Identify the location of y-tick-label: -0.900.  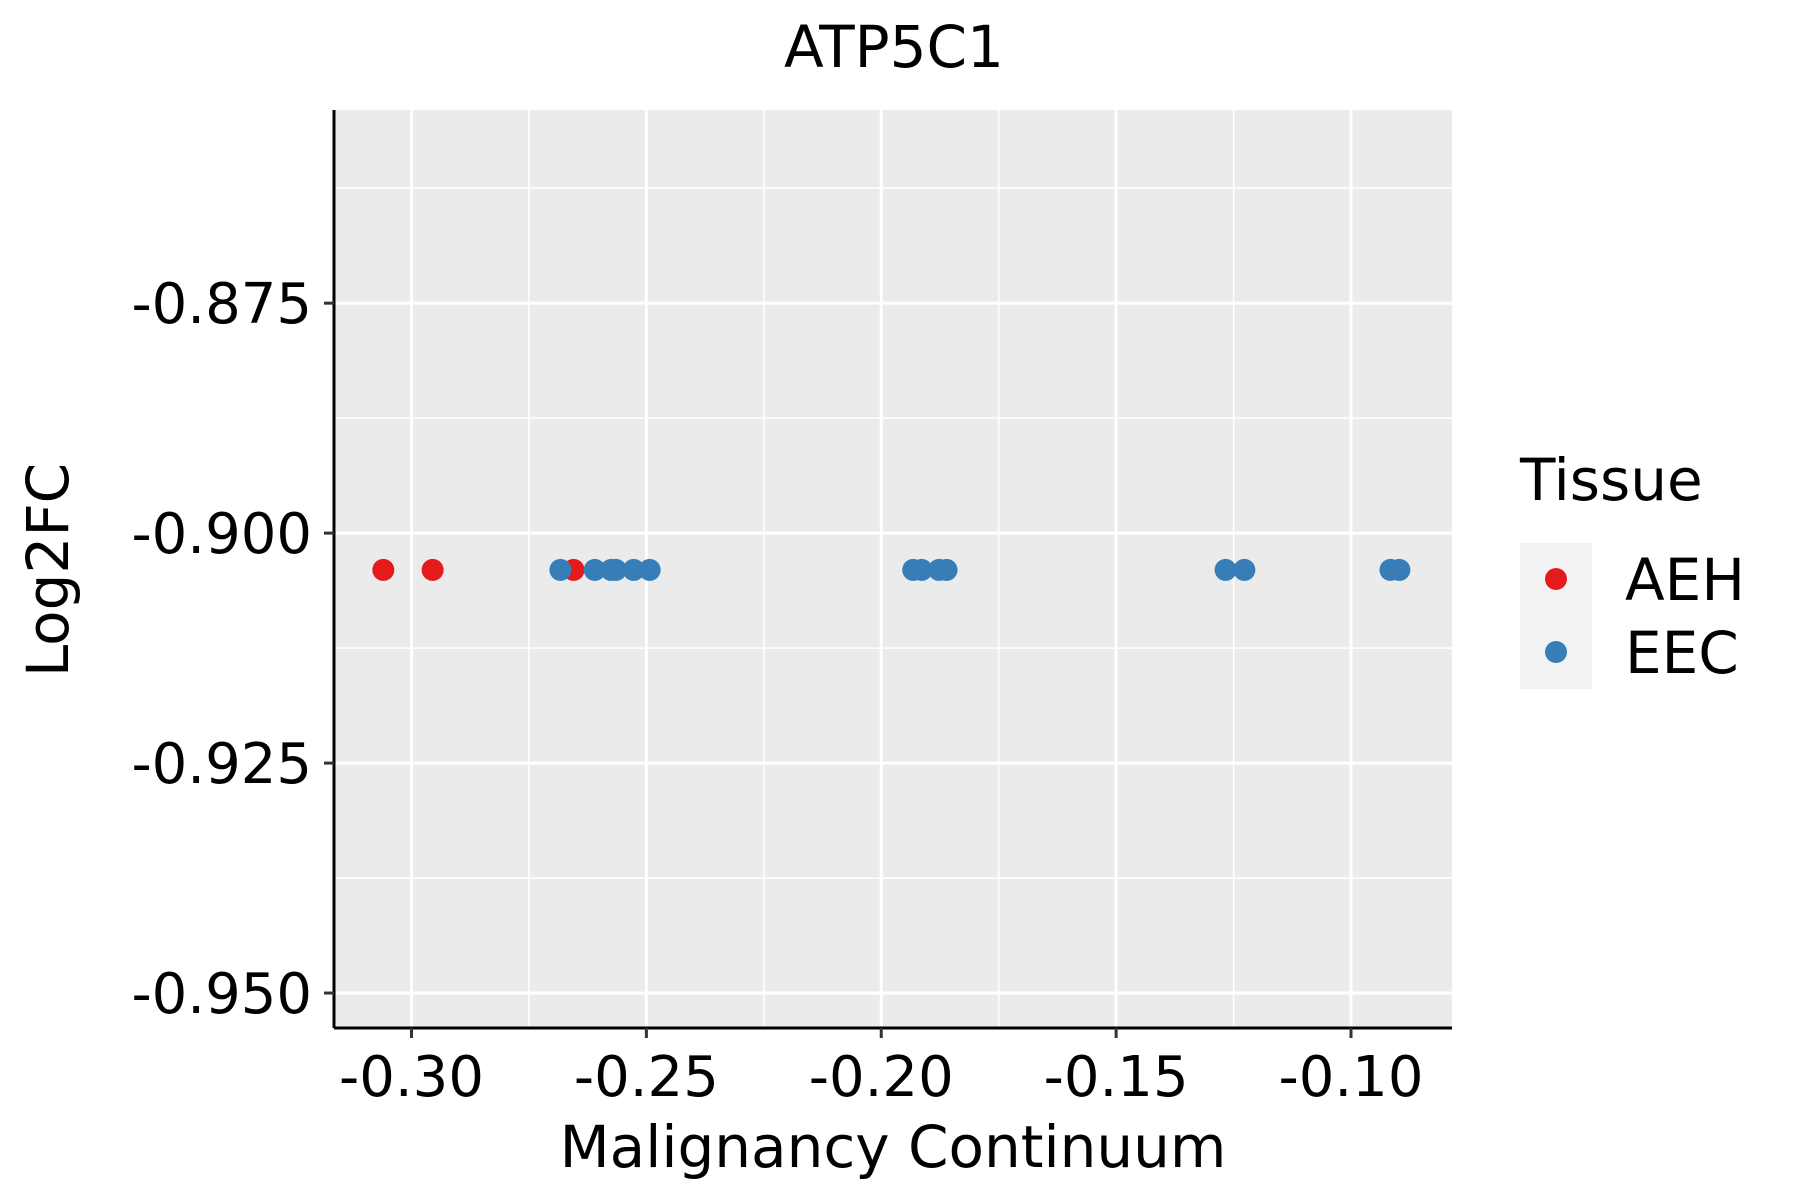
(221, 534).